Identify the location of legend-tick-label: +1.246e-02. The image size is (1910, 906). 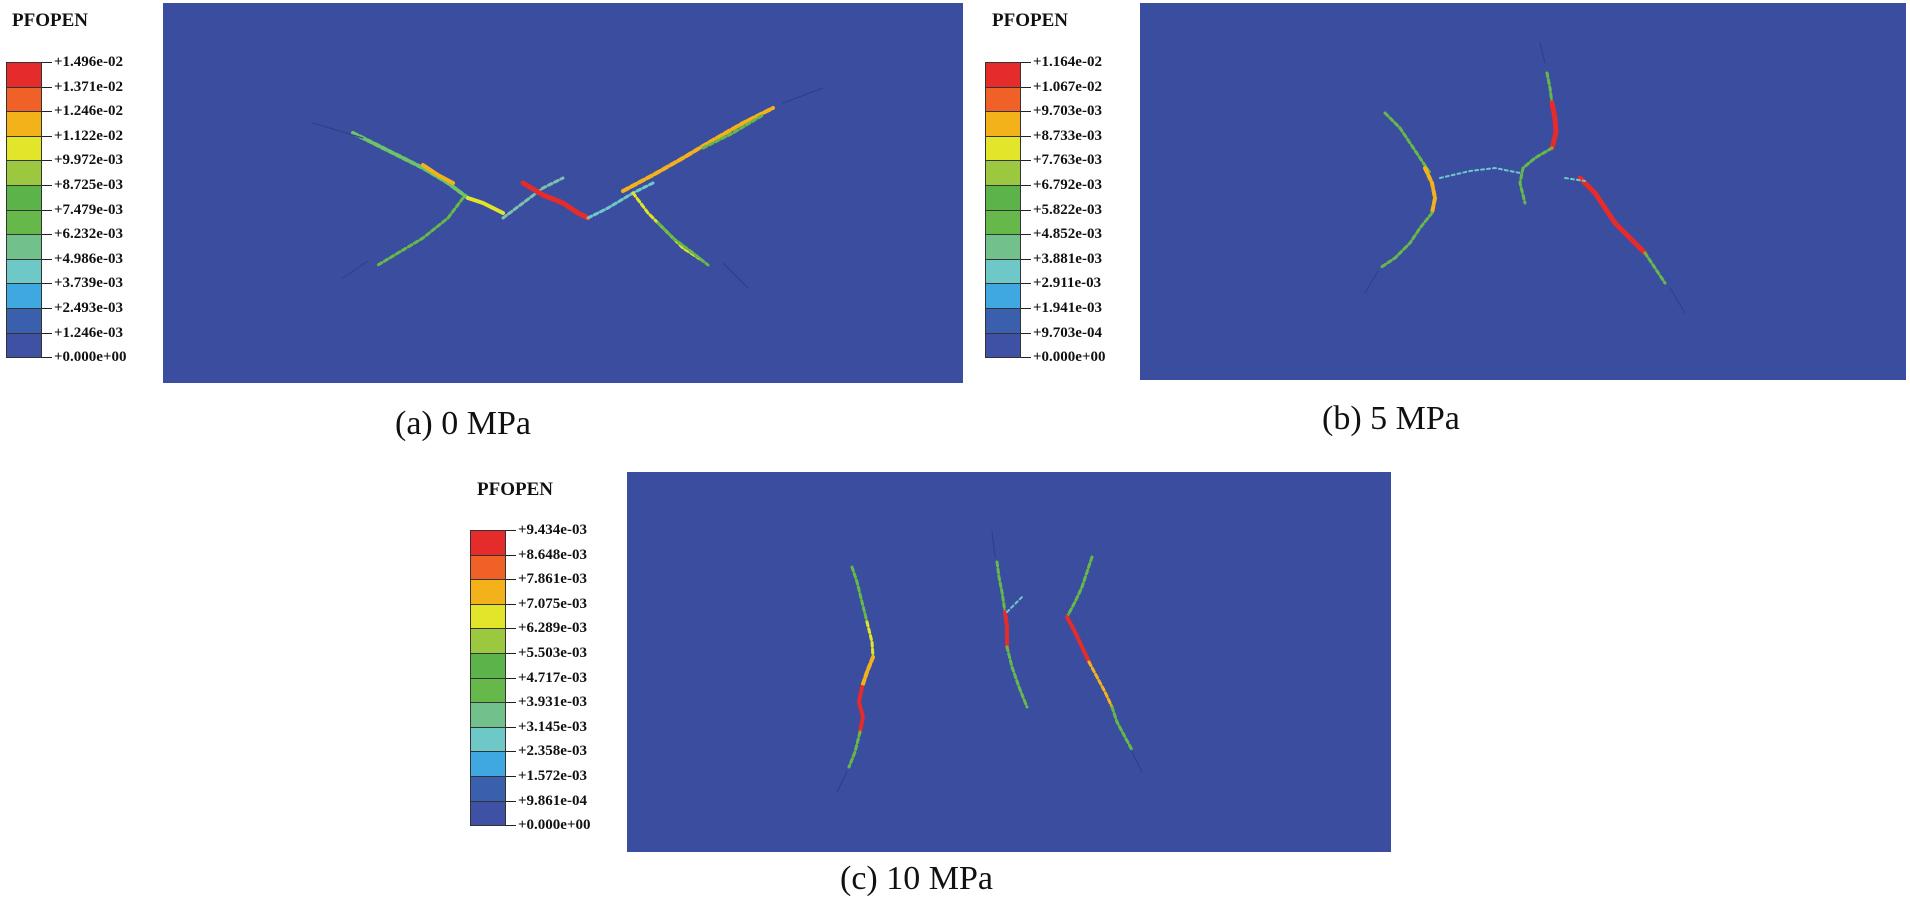
(88, 111).